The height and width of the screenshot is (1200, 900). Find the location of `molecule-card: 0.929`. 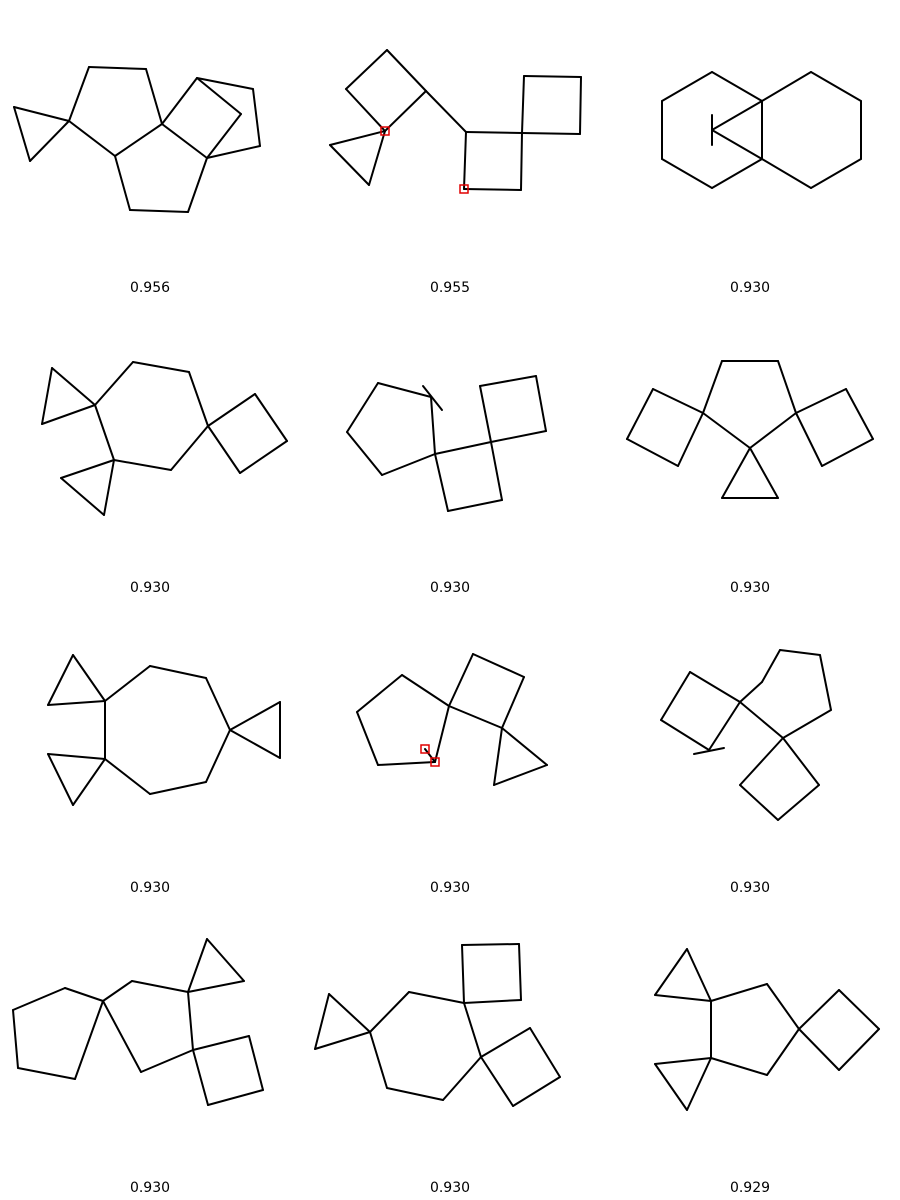

molecule-card: 0.929 is located at coordinates (750, 1050).